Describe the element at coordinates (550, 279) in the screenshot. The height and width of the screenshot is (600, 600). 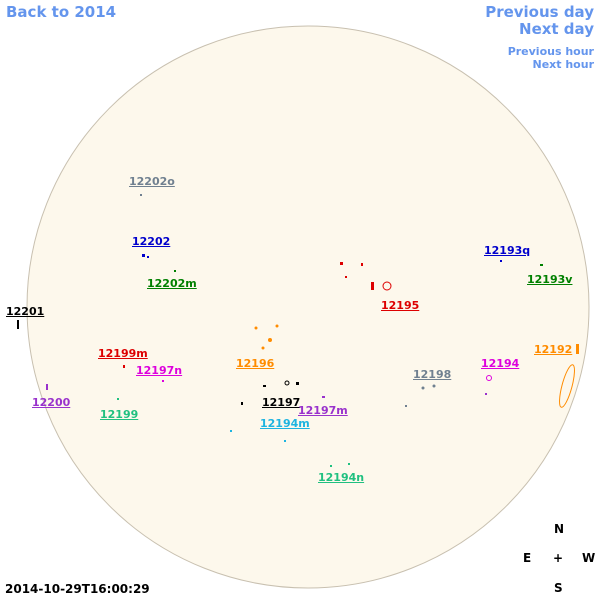
I see `region-label: 12193v` at that location.